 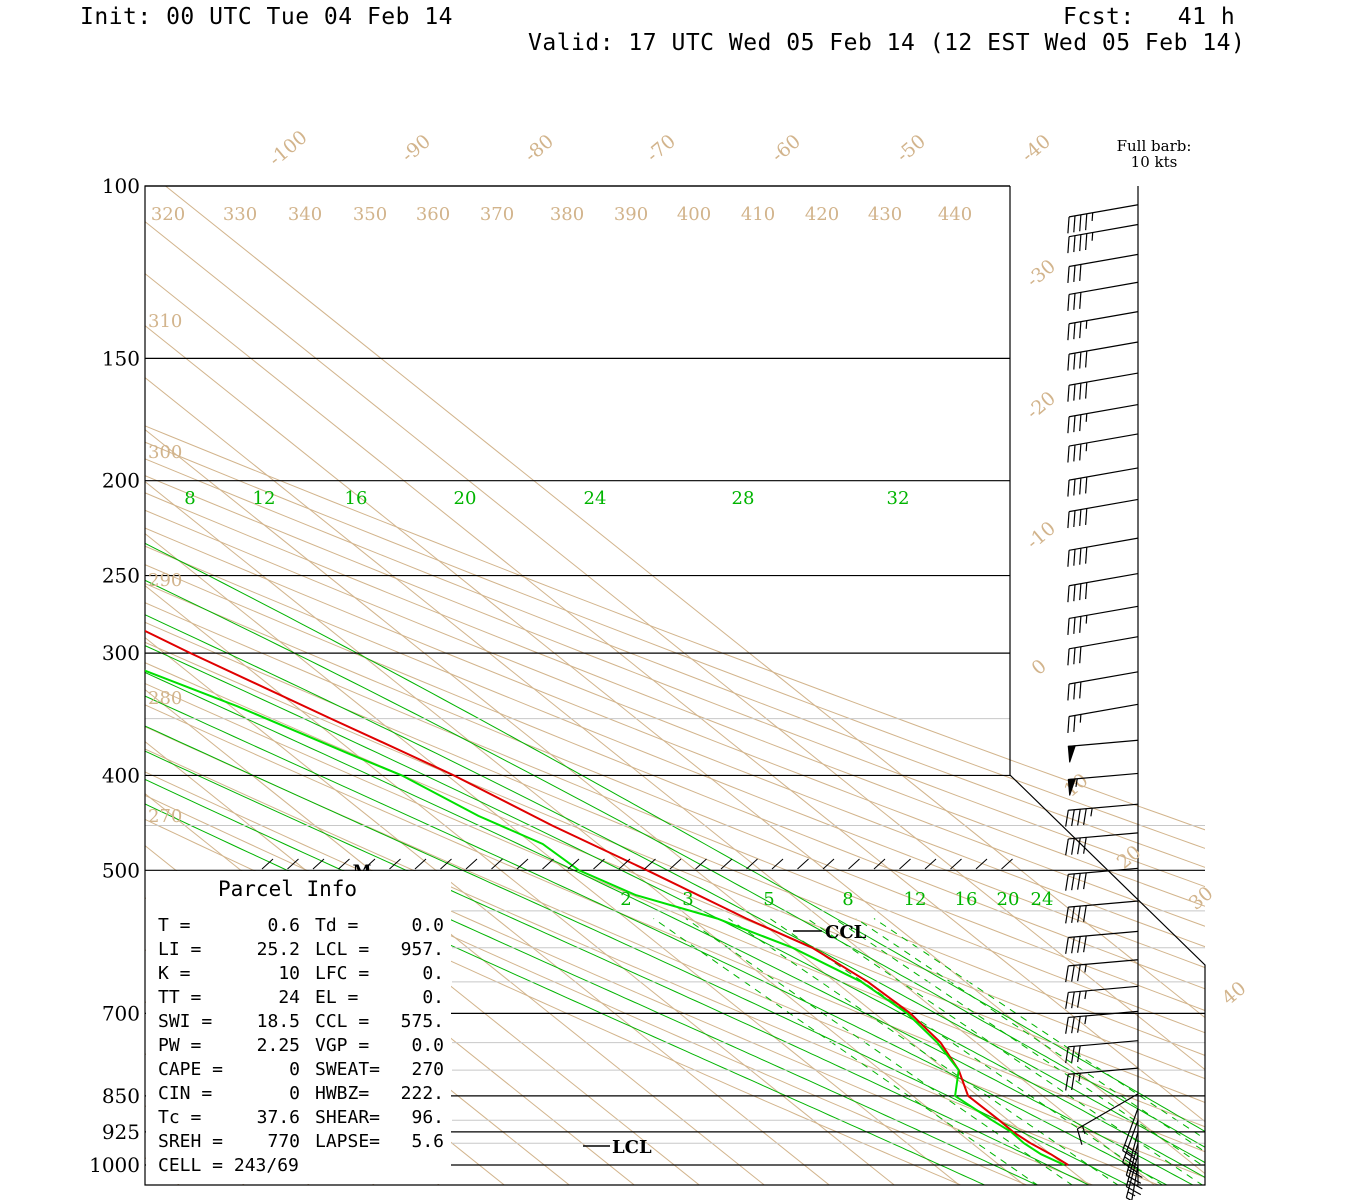 I want to click on isotherm-label: -80, so click(x=539, y=148).